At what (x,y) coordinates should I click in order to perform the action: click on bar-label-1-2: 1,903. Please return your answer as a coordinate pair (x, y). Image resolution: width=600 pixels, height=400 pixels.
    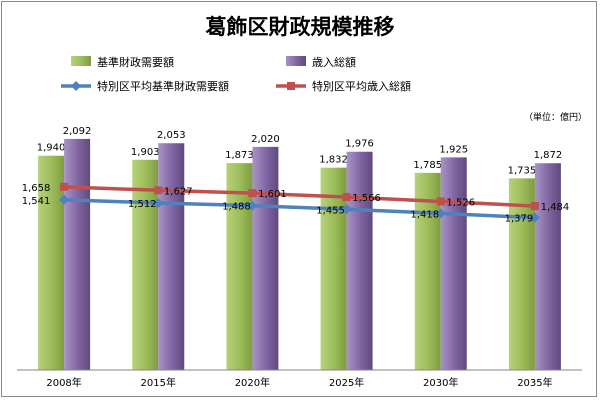
    Looking at the image, I should click on (145, 152).